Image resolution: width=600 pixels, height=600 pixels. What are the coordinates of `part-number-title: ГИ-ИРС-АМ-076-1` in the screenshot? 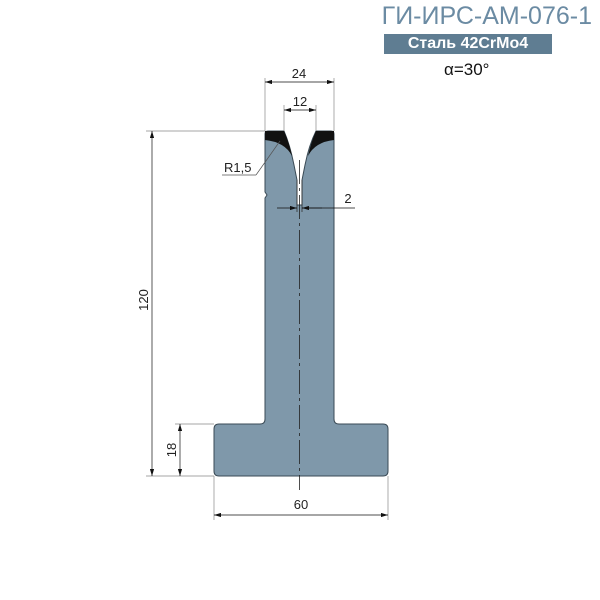 It's located at (486, 16).